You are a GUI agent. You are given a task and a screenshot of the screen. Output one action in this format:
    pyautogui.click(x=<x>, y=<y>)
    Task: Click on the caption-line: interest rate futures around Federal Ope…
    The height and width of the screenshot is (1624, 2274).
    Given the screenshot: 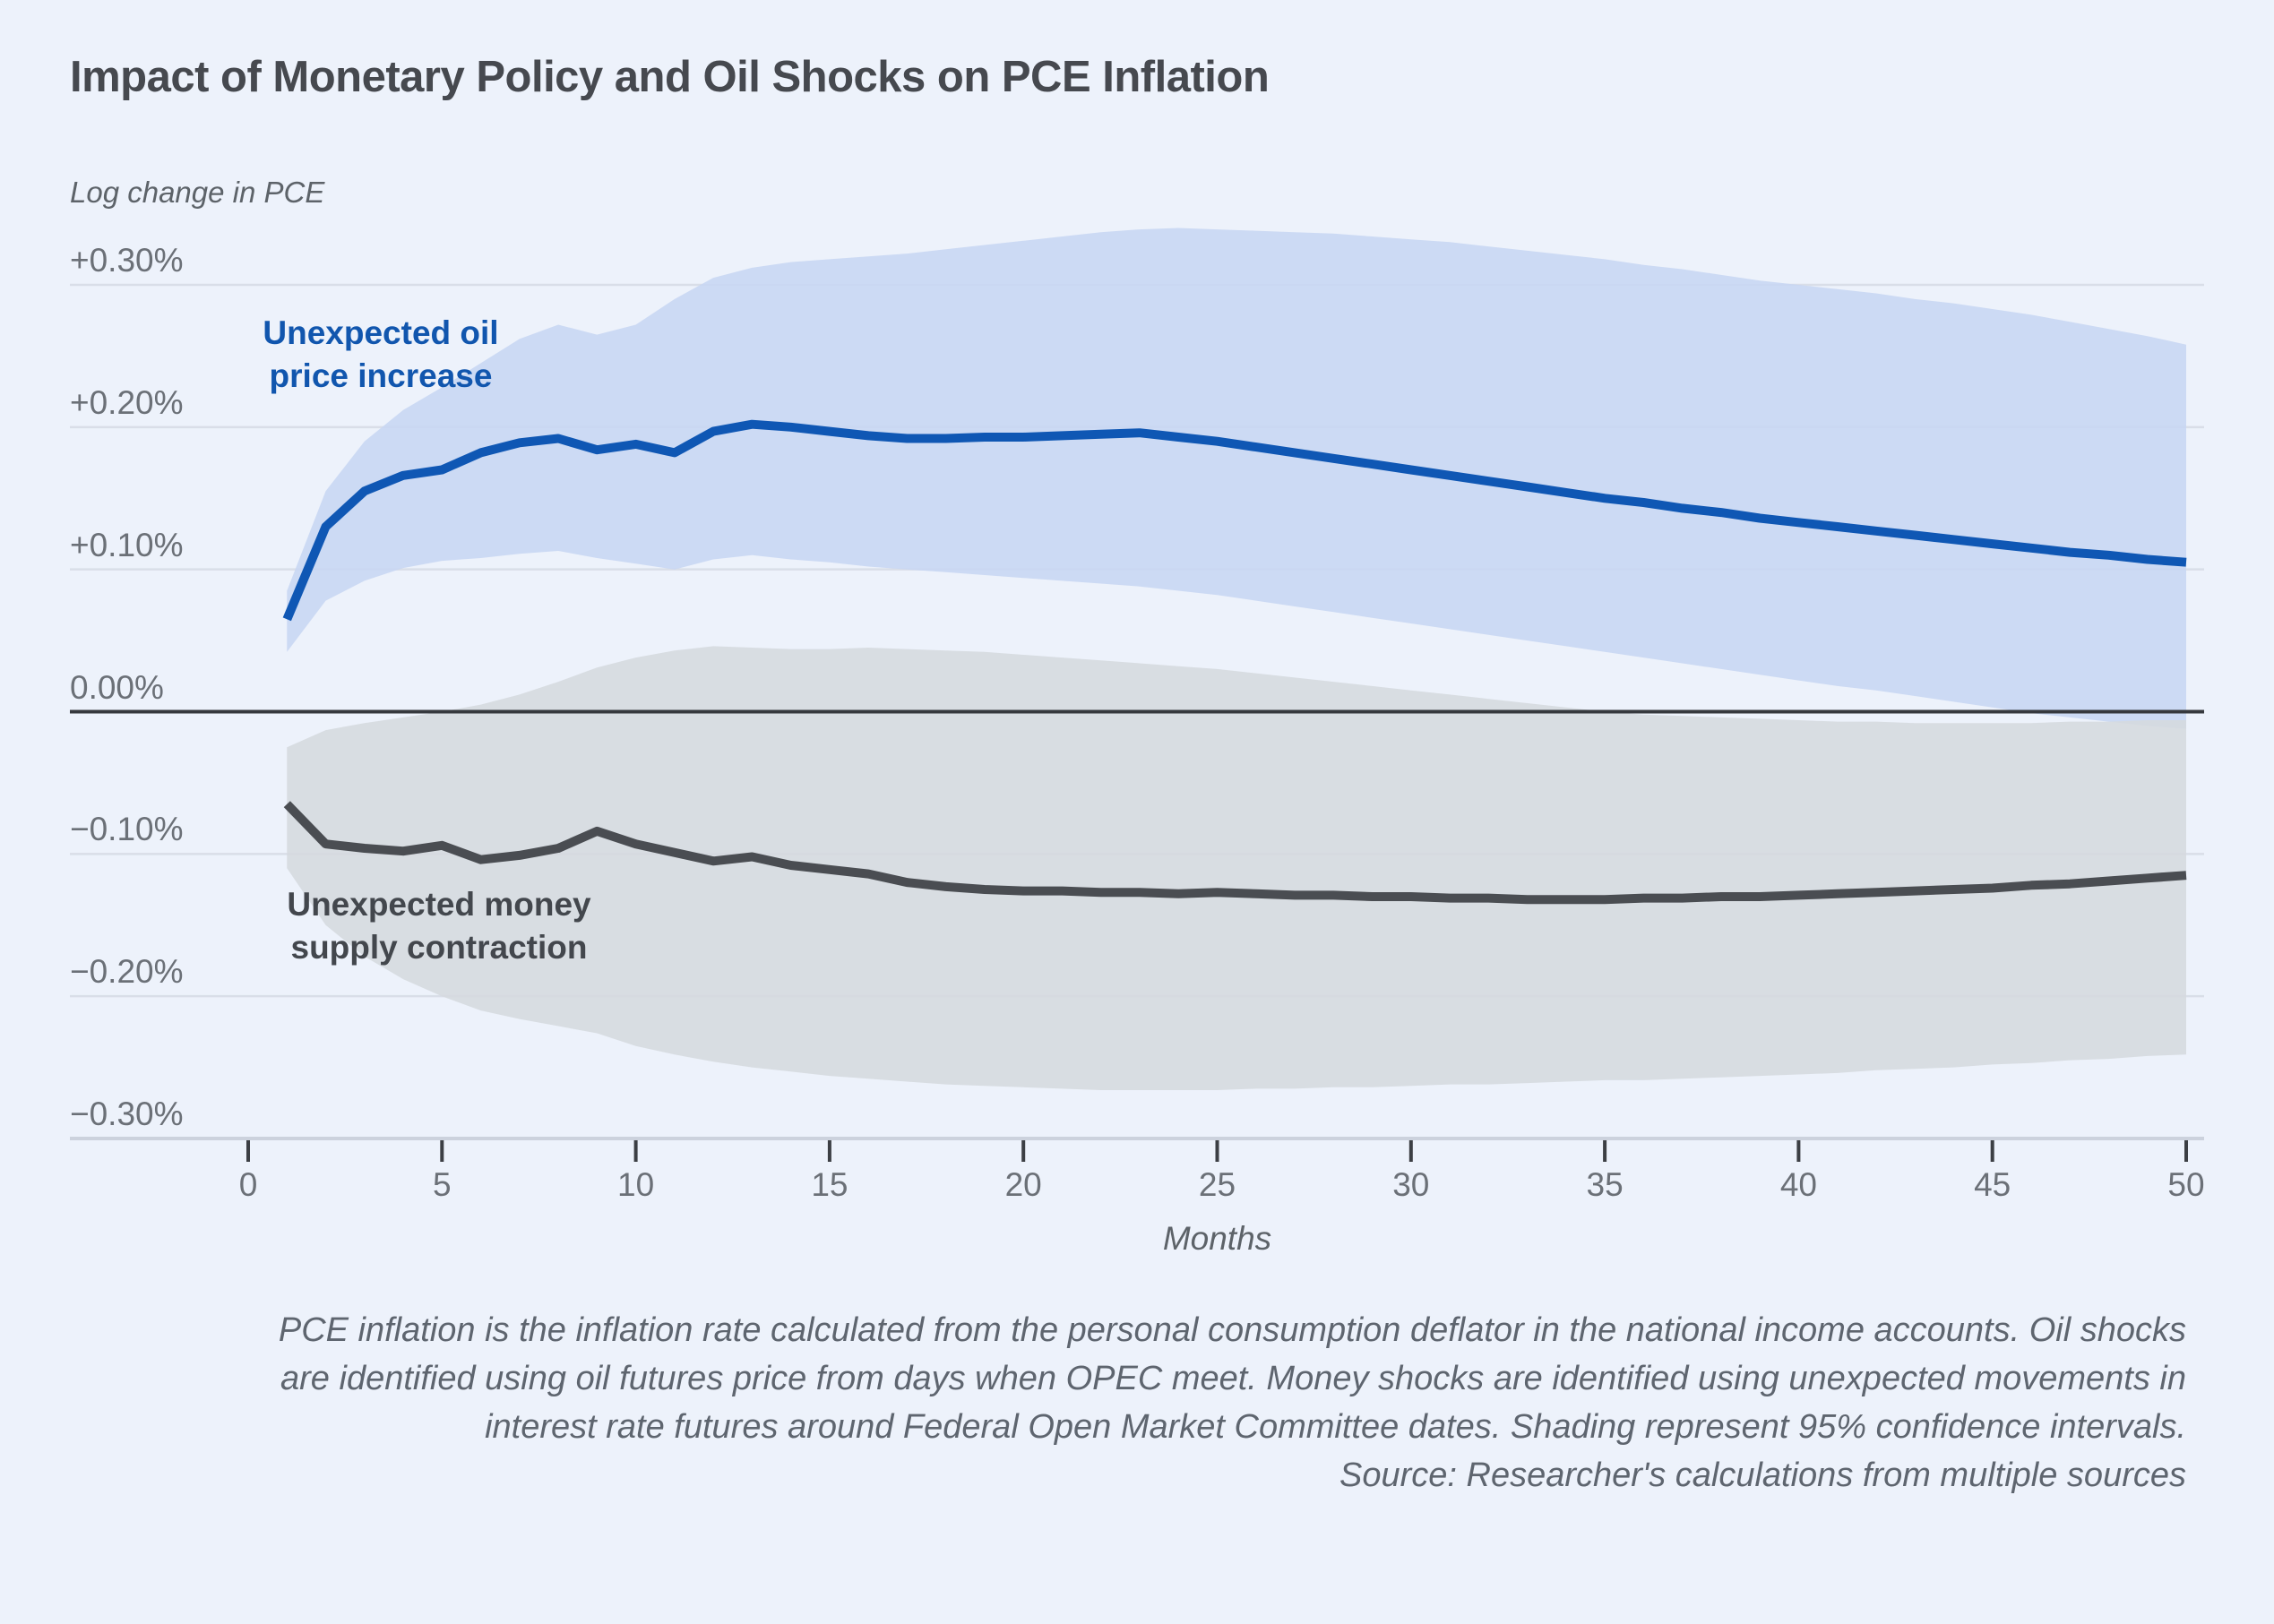 What is the action you would take?
    pyautogui.click(x=1336, y=1427)
    